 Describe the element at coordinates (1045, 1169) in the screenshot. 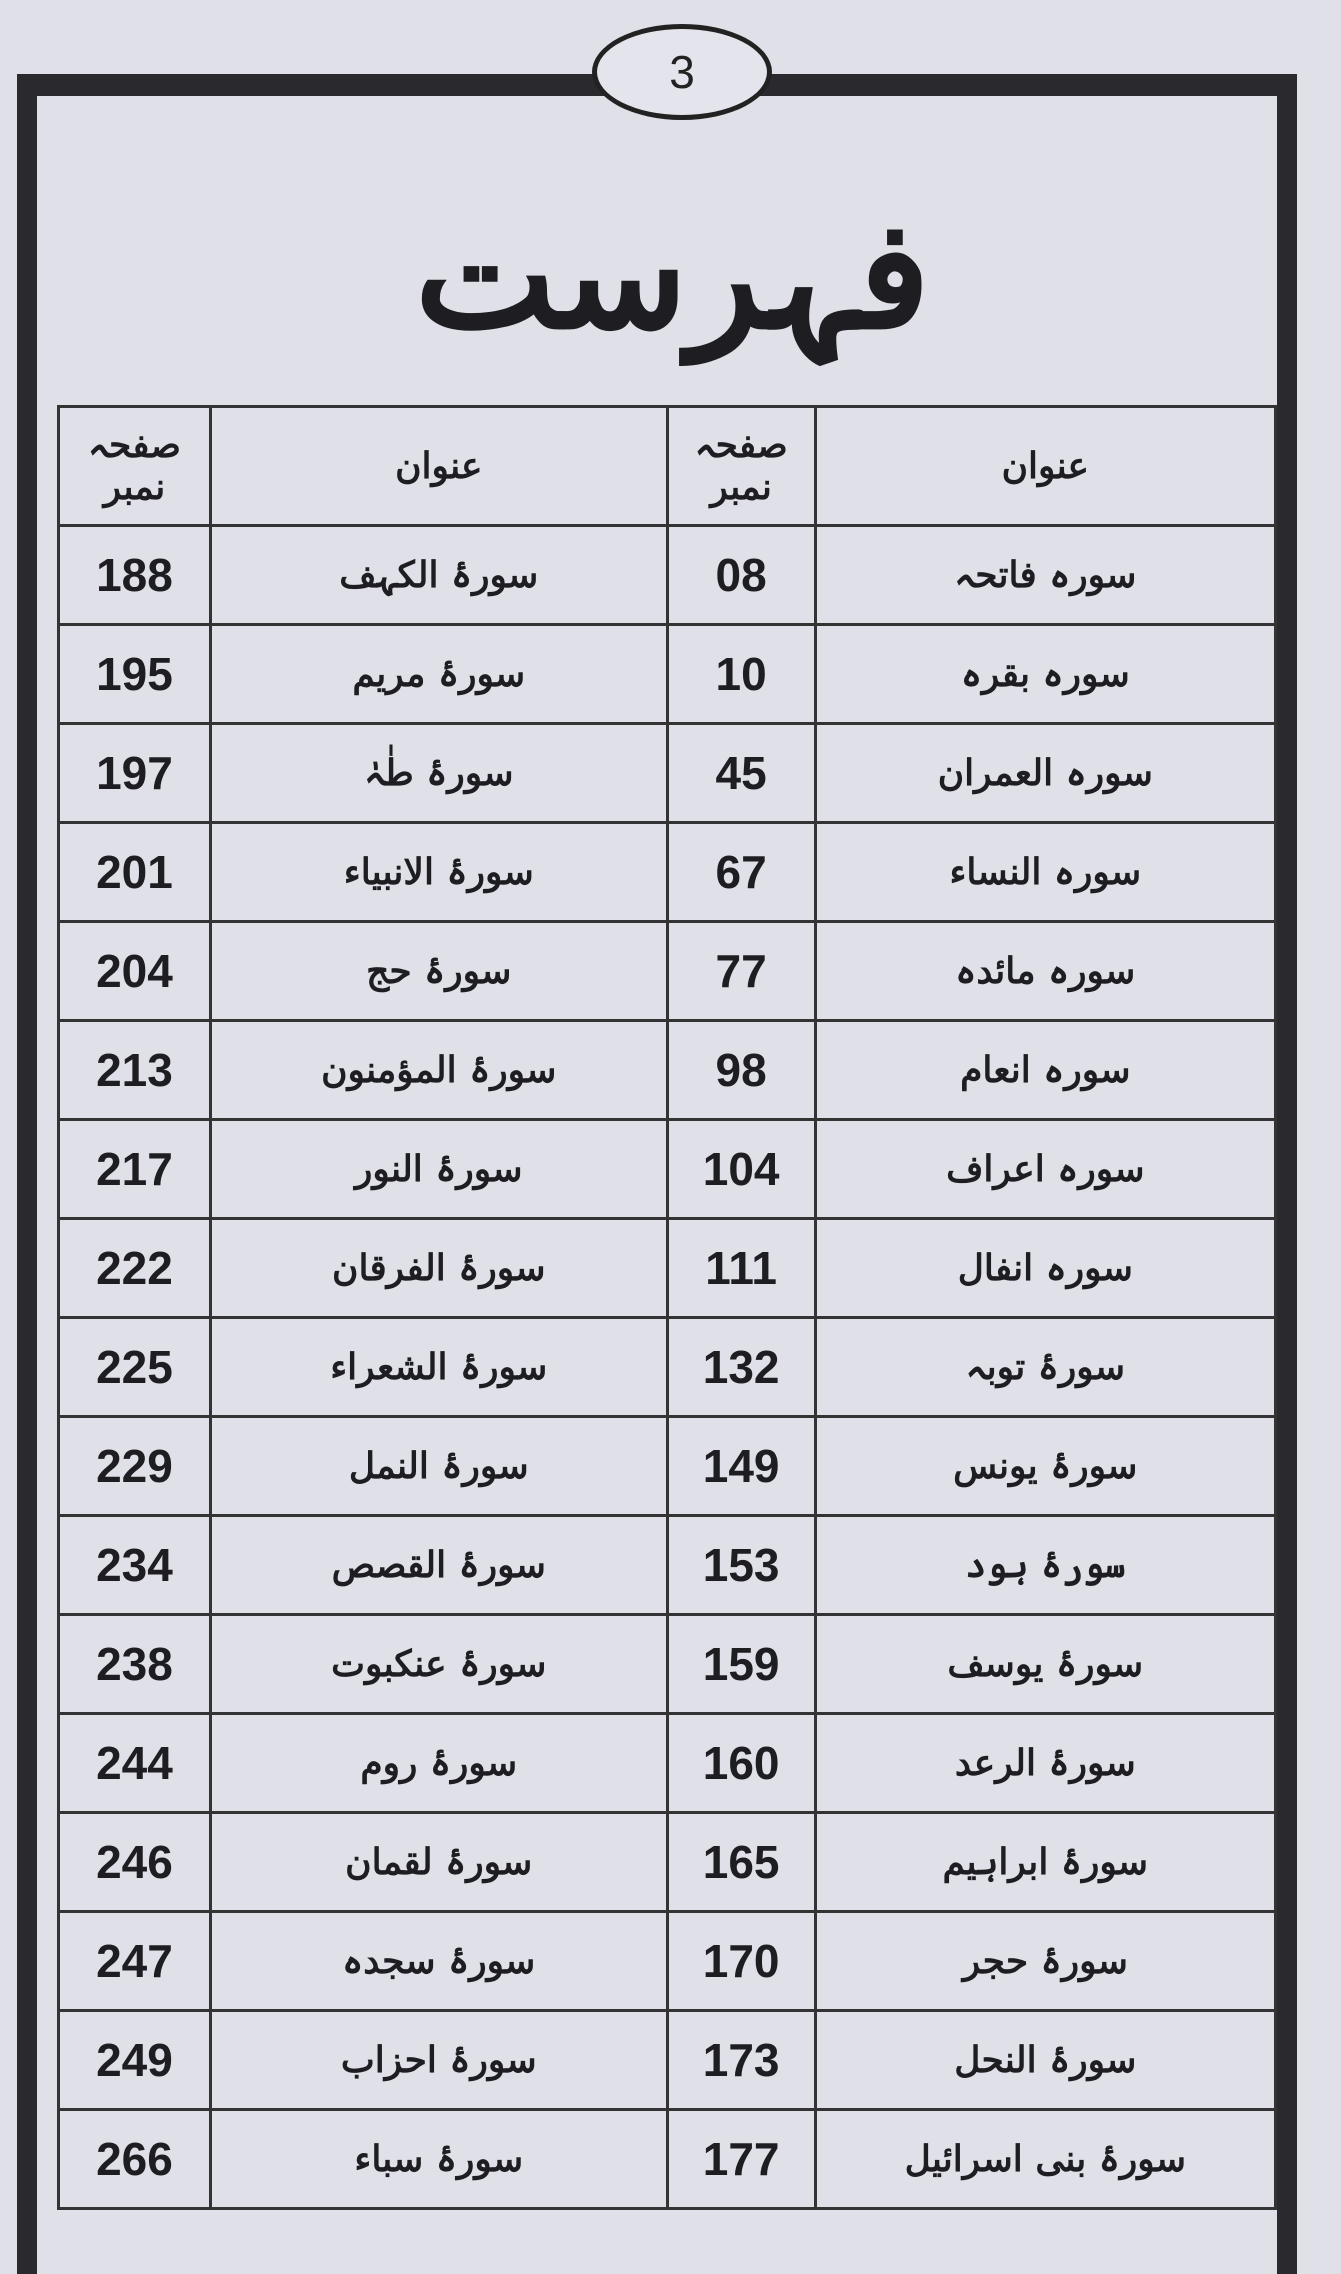

I see `right-surah-title: سورہ اعراف` at that location.